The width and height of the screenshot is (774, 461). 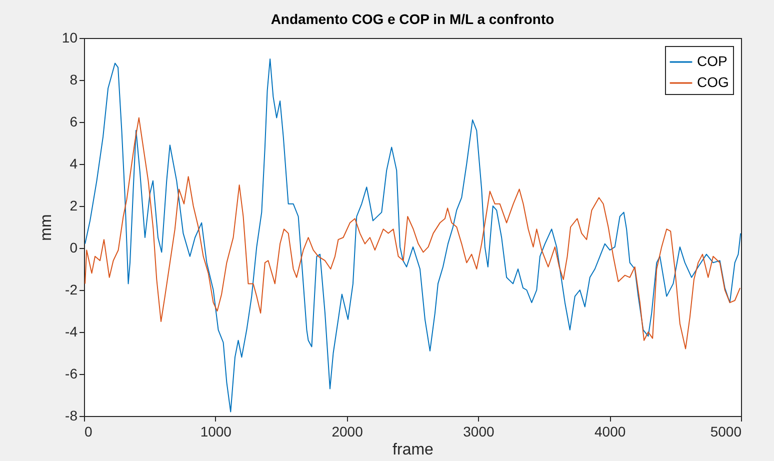 I want to click on y-tick-label: 0, so click(x=74, y=248).